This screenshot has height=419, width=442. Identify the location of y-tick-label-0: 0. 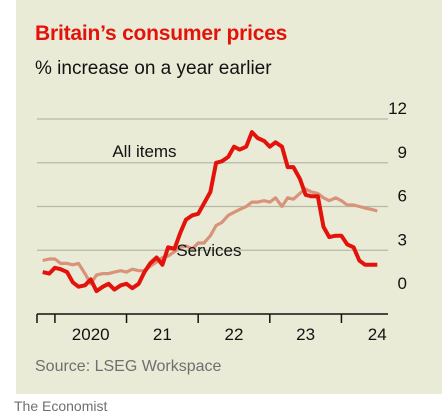
(402, 283).